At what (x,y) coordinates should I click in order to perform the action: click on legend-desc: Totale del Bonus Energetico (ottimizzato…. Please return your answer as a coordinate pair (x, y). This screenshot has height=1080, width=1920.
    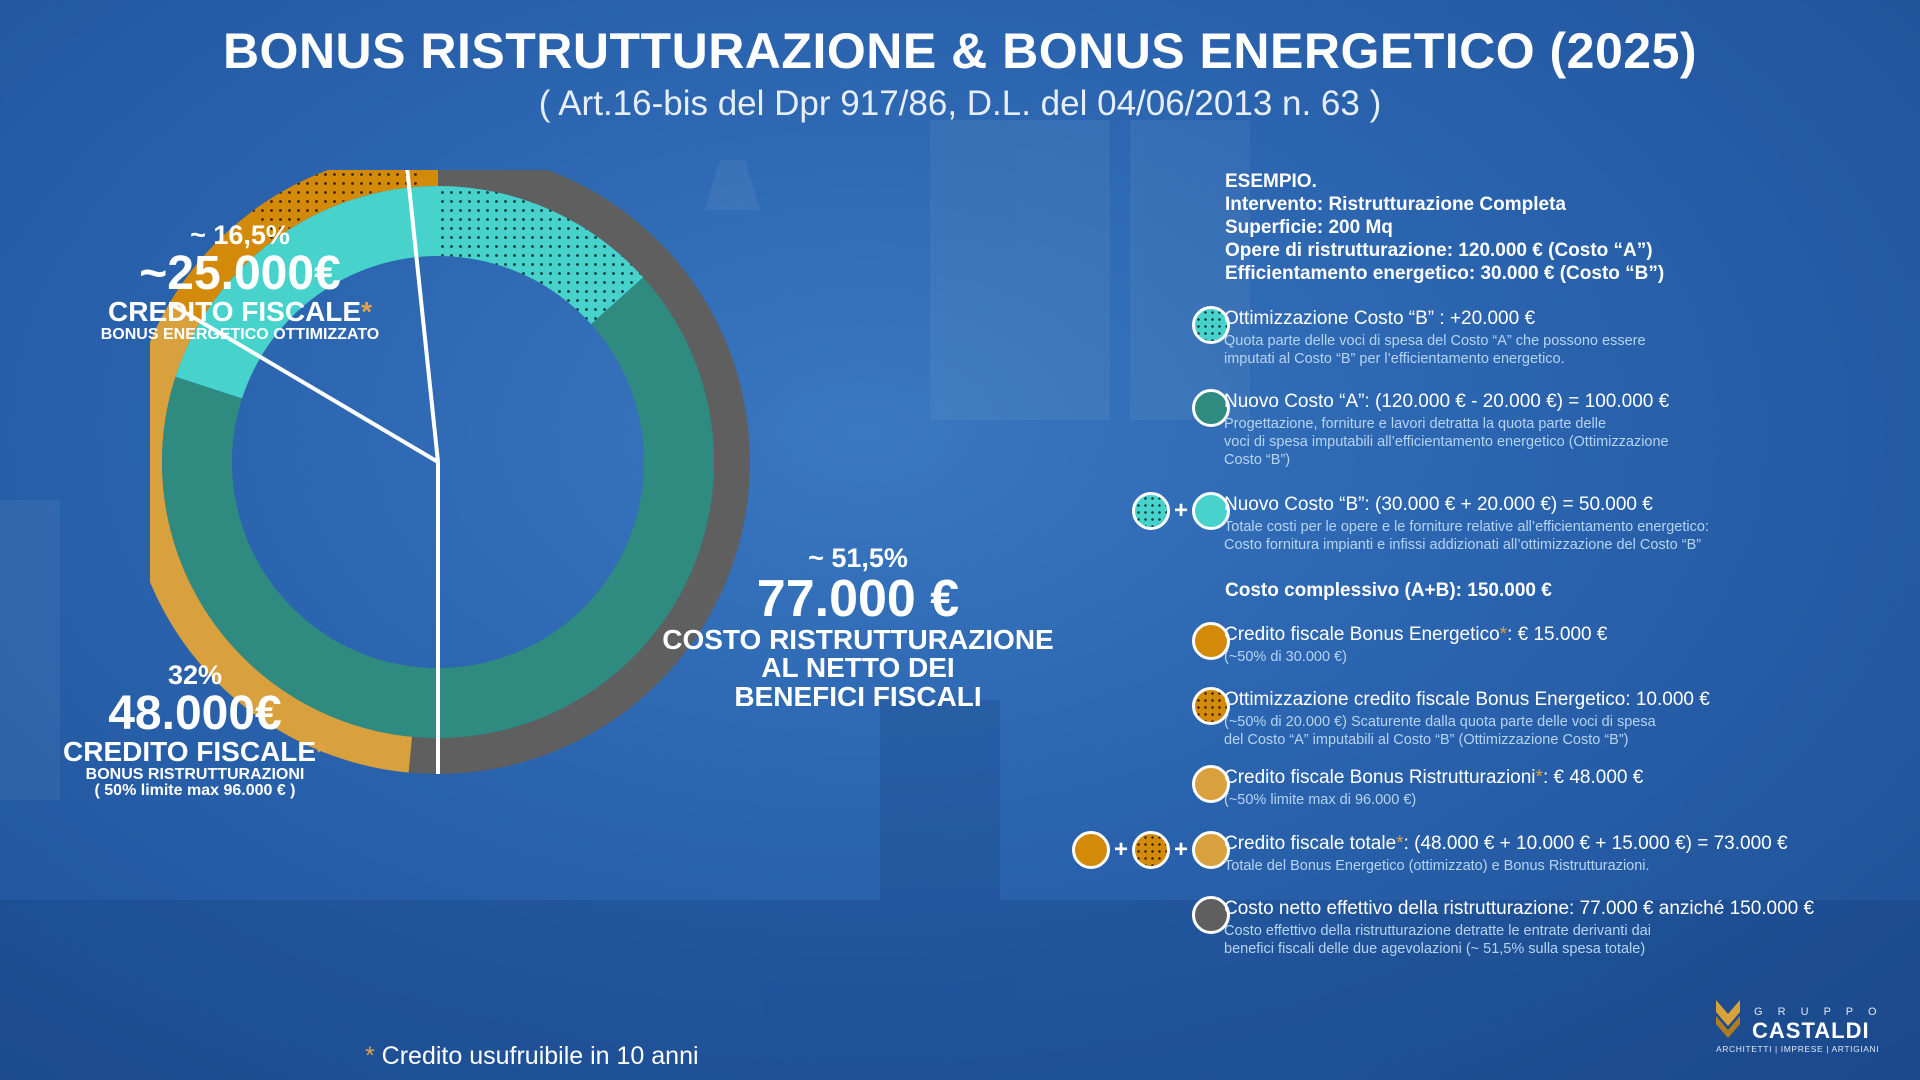
    Looking at the image, I should click on (1437, 866).